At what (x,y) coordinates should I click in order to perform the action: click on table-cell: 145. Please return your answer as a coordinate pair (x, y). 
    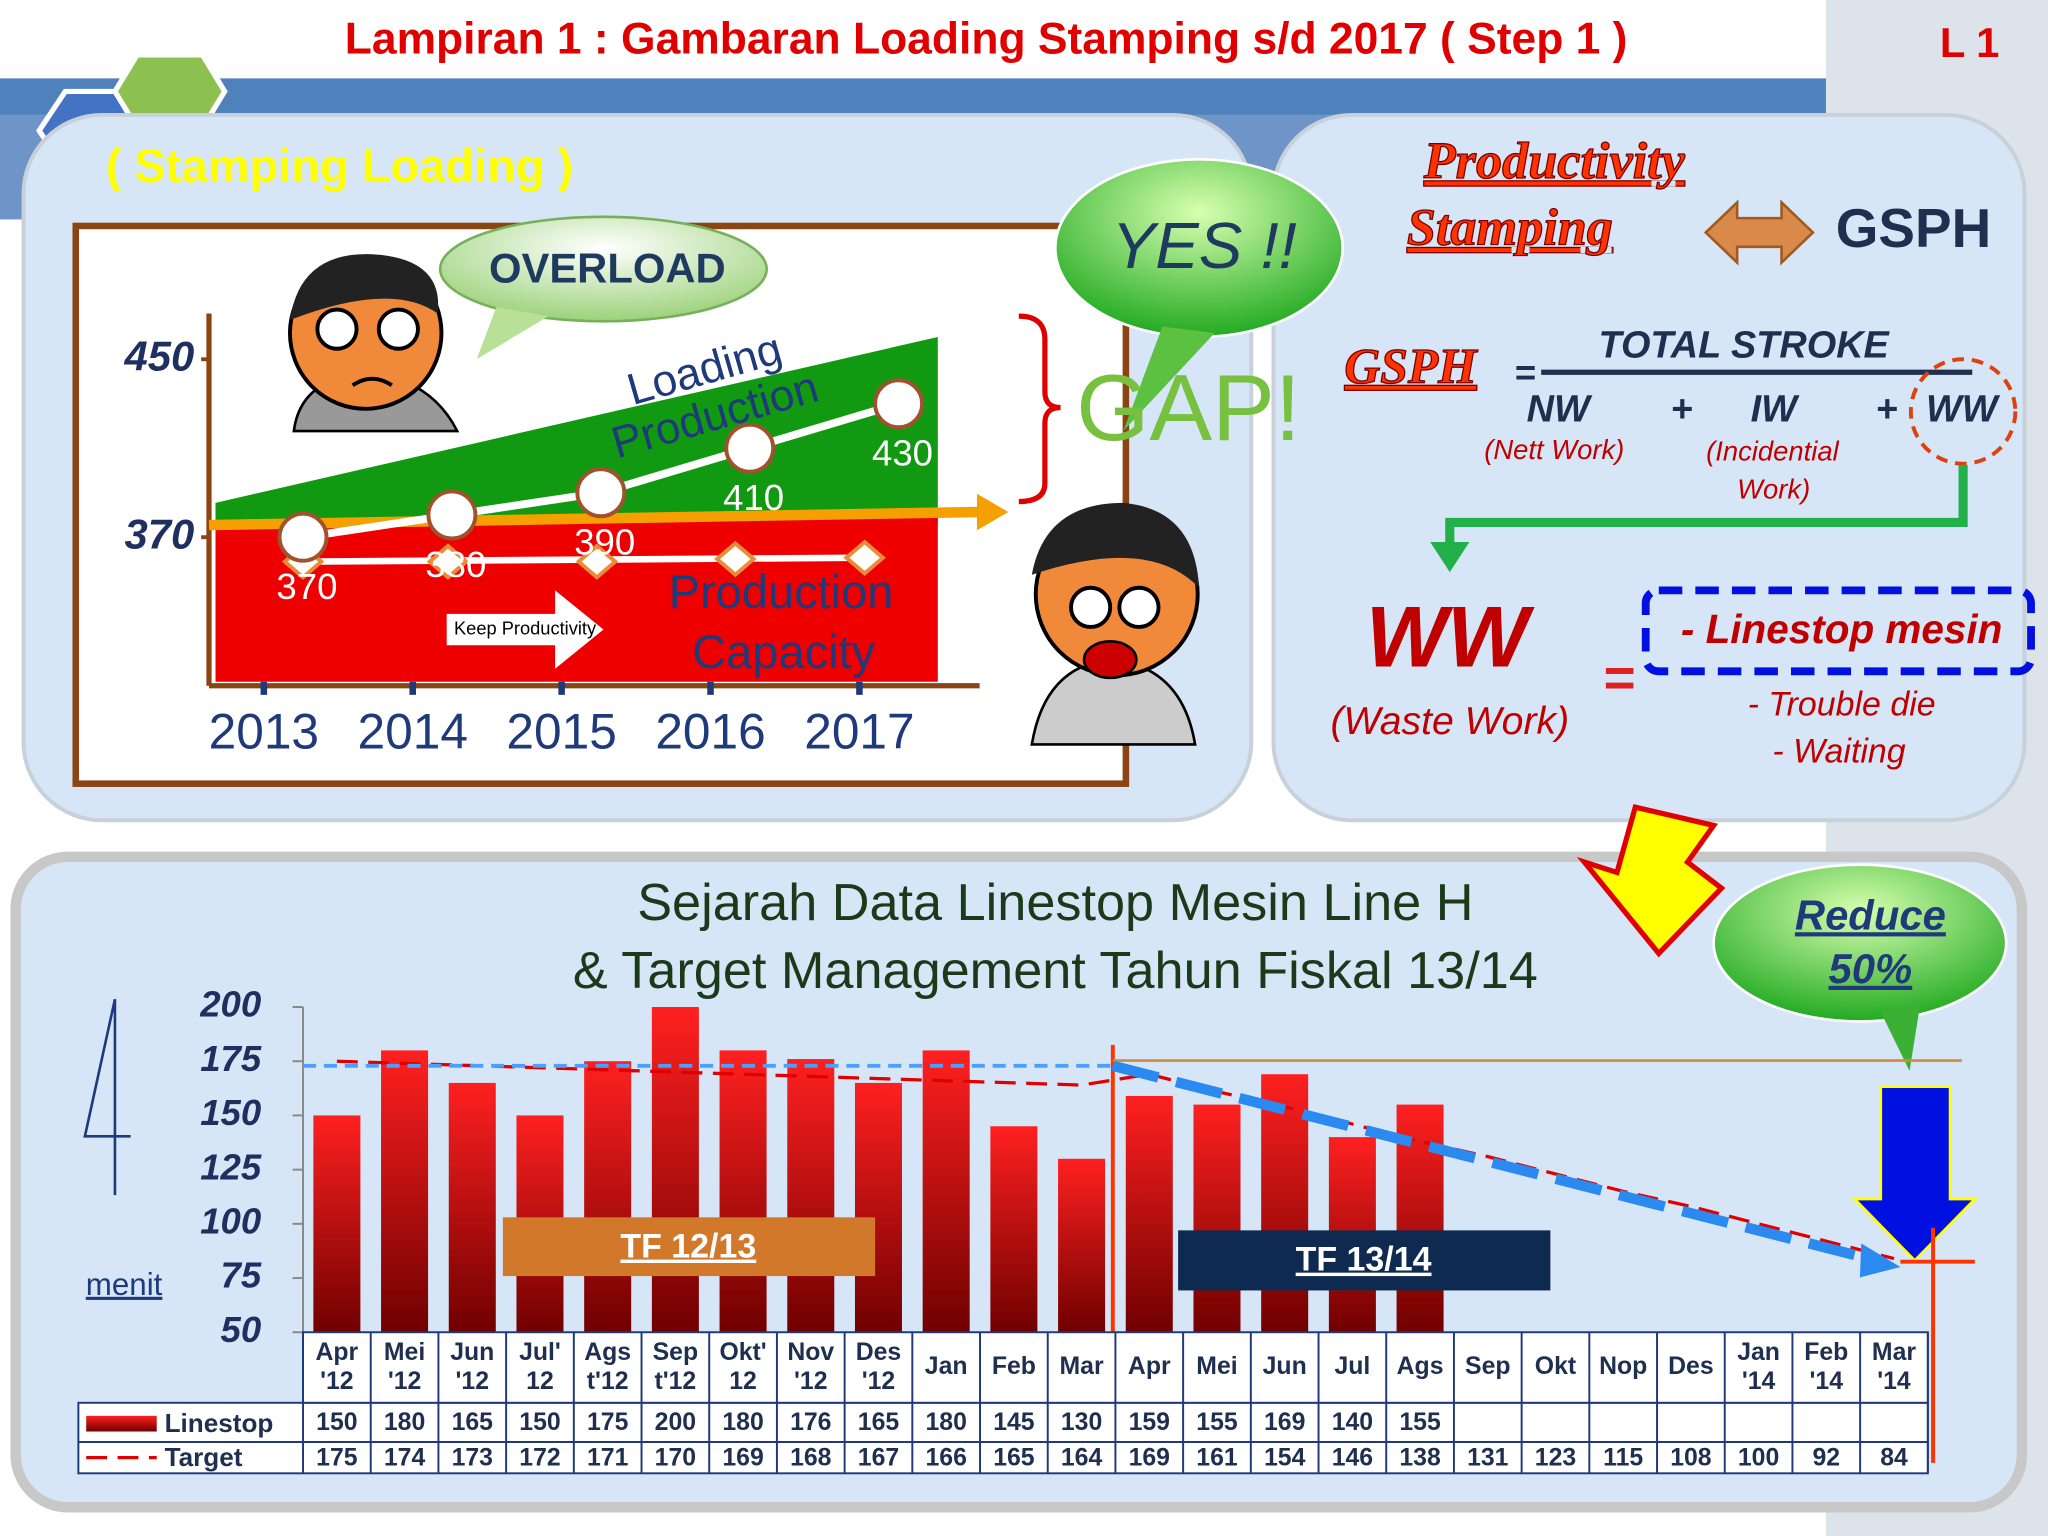
    Looking at the image, I should click on (1014, 1422).